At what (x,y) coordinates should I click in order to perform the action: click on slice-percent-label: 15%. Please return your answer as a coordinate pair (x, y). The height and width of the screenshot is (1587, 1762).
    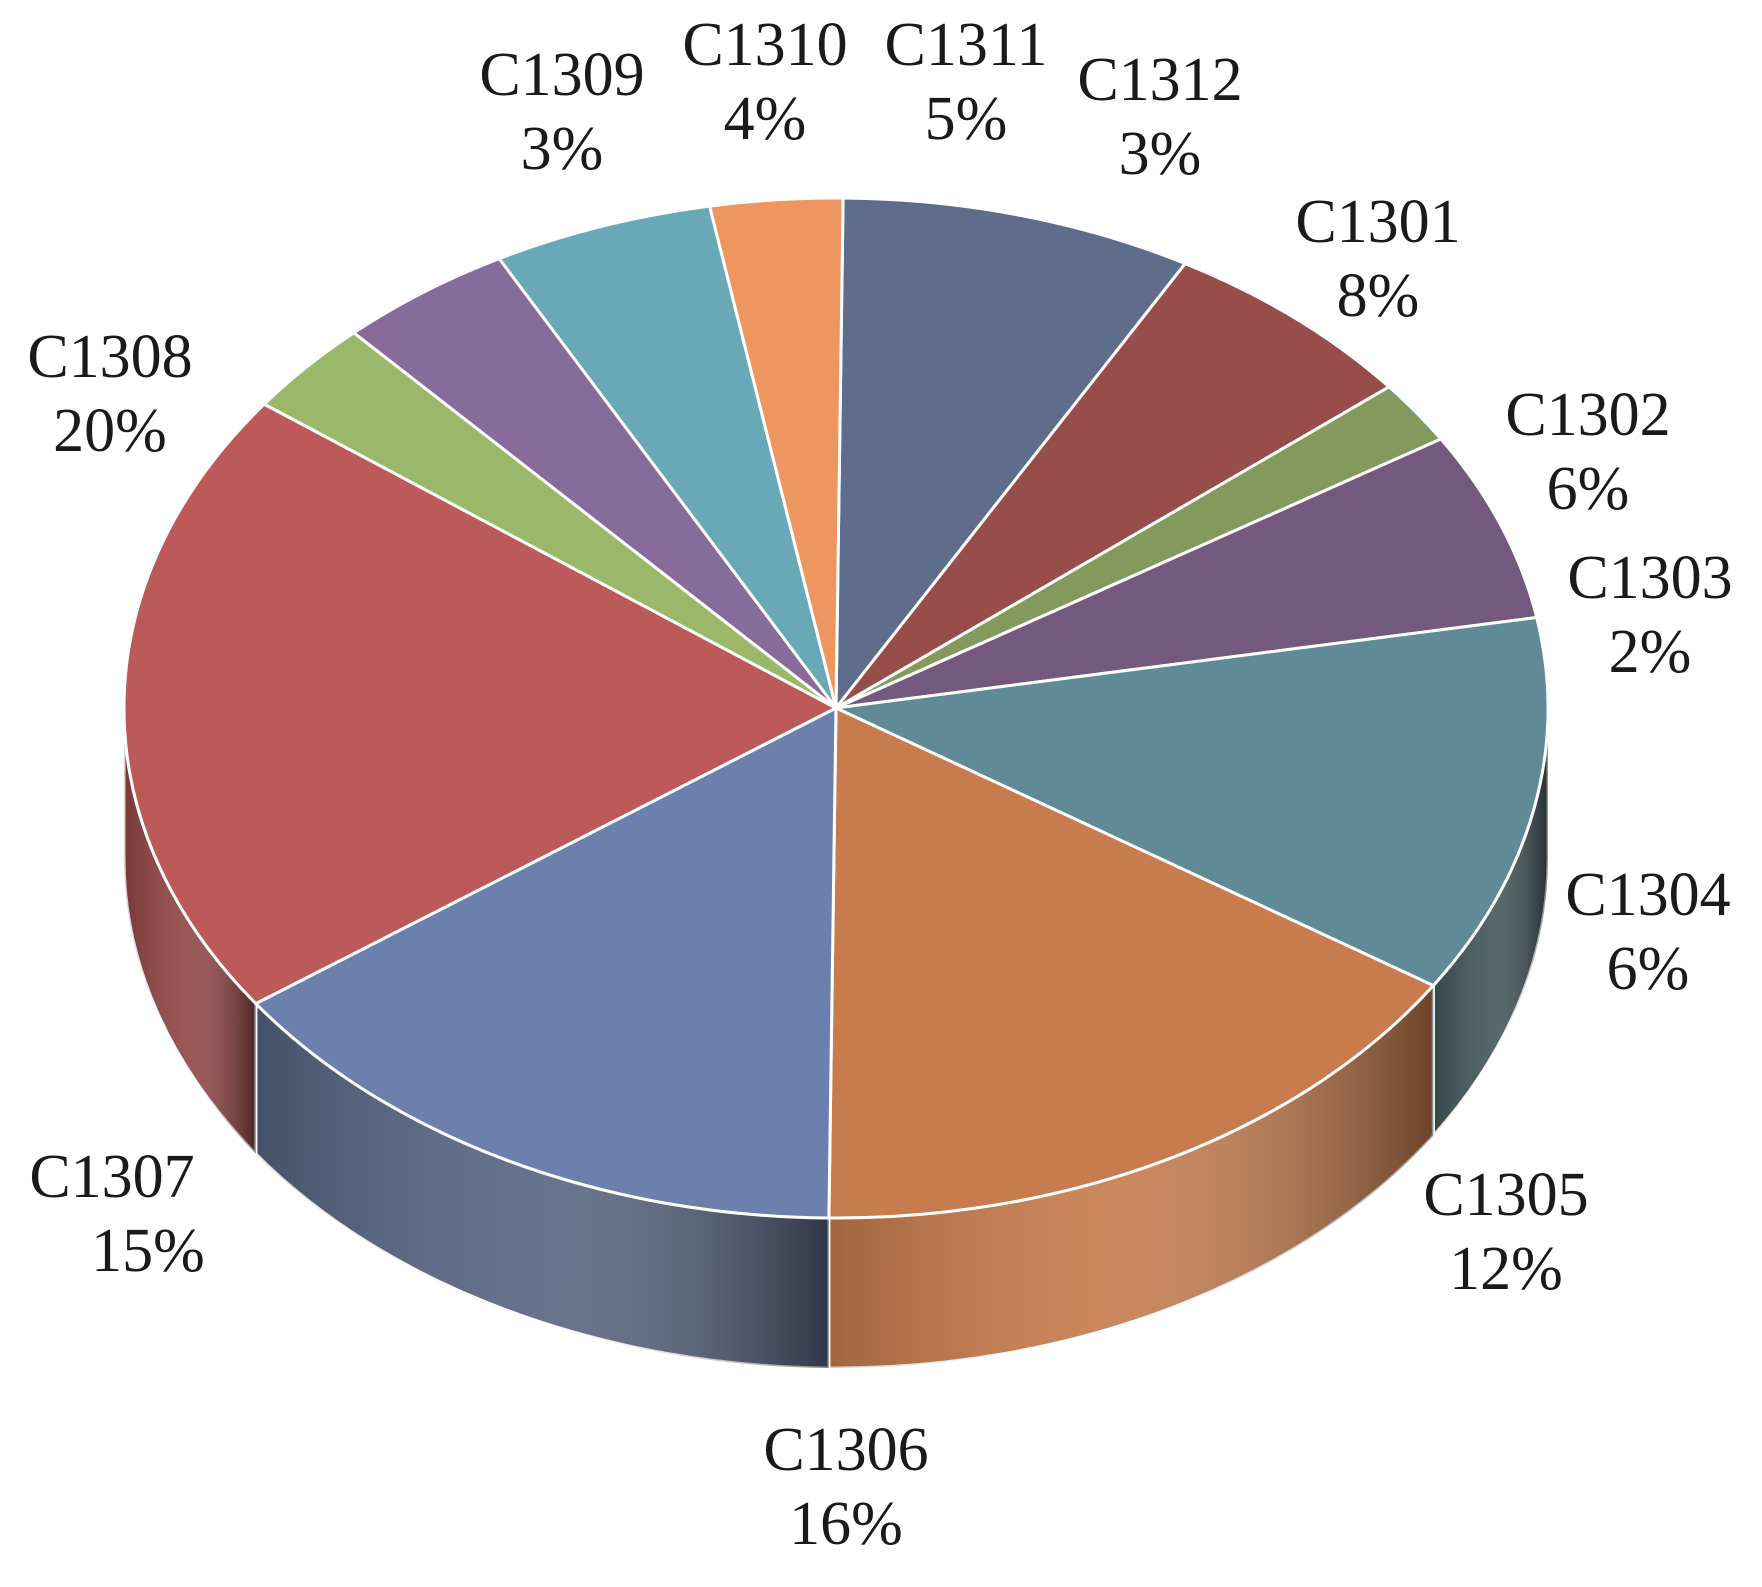
    Looking at the image, I should click on (148, 1251).